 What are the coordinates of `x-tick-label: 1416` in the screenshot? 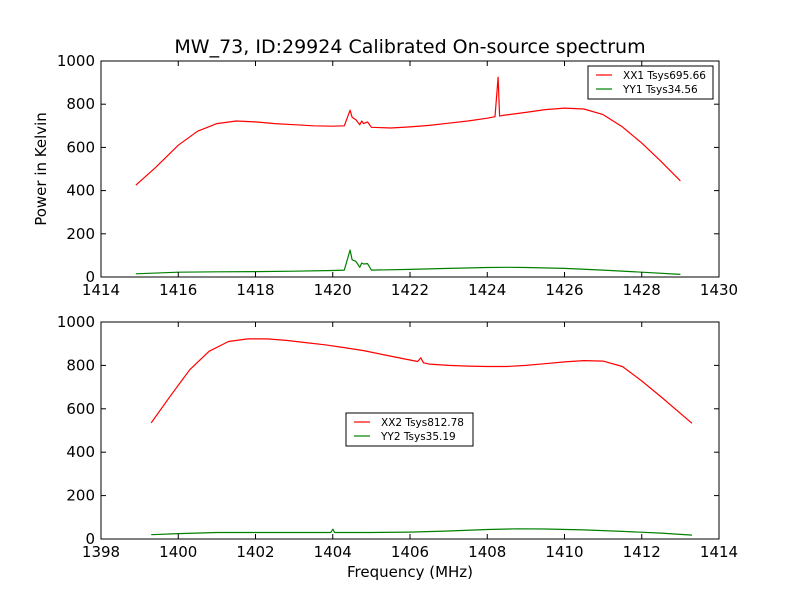 It's located at (178, 290).